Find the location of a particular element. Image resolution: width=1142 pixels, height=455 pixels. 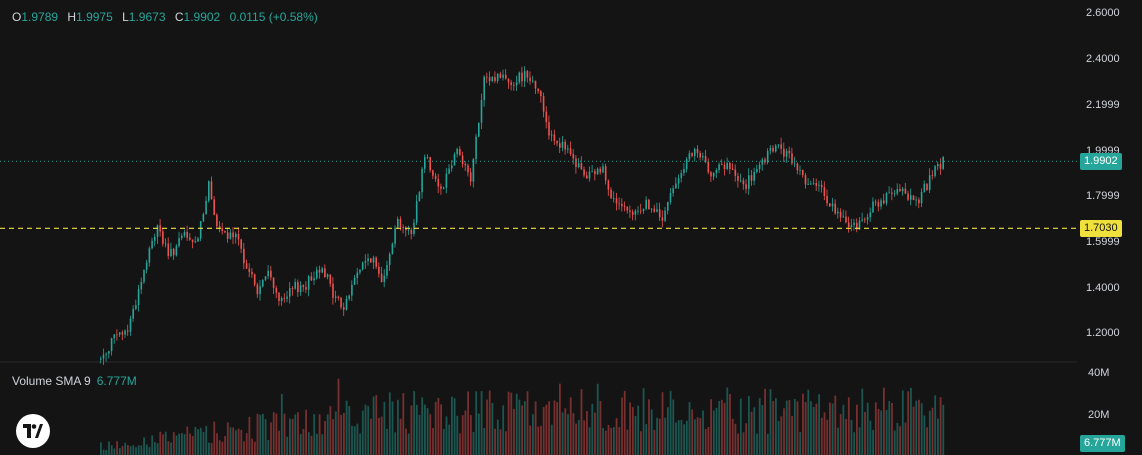

price-tick-label: 2.1999 is located at coordinates (1103, 105).